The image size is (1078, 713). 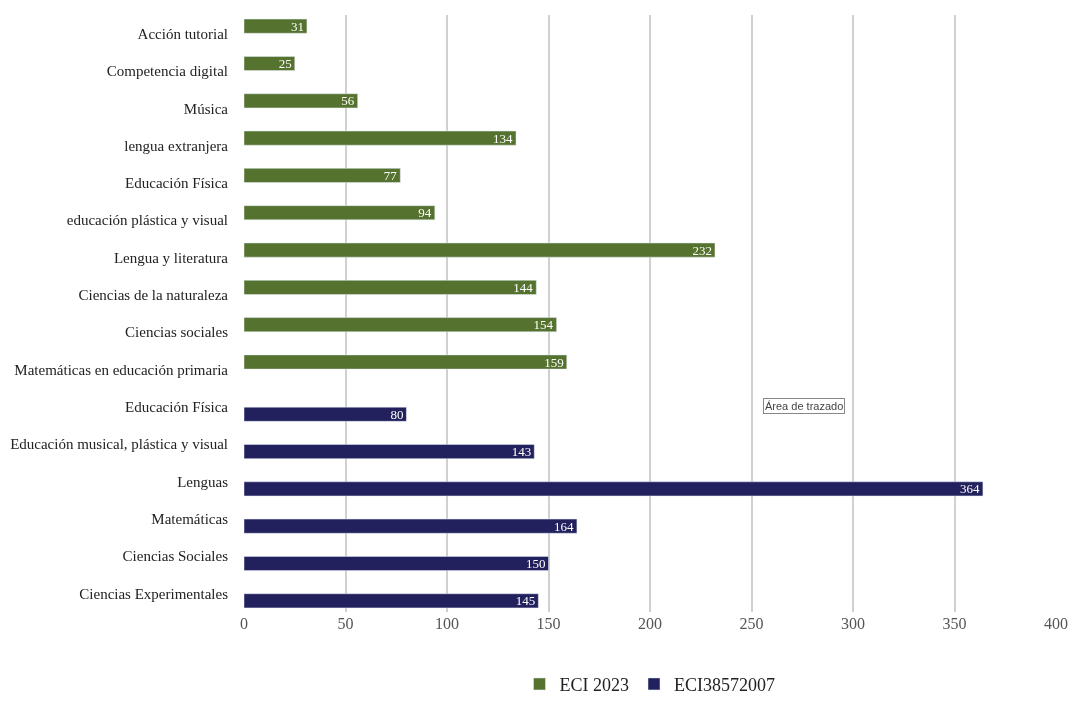 What do you see at coordinates (171, 257) in the screenshot?
I see `y-tick-label: Lengua y literatura` at bounding box center [171, 257].